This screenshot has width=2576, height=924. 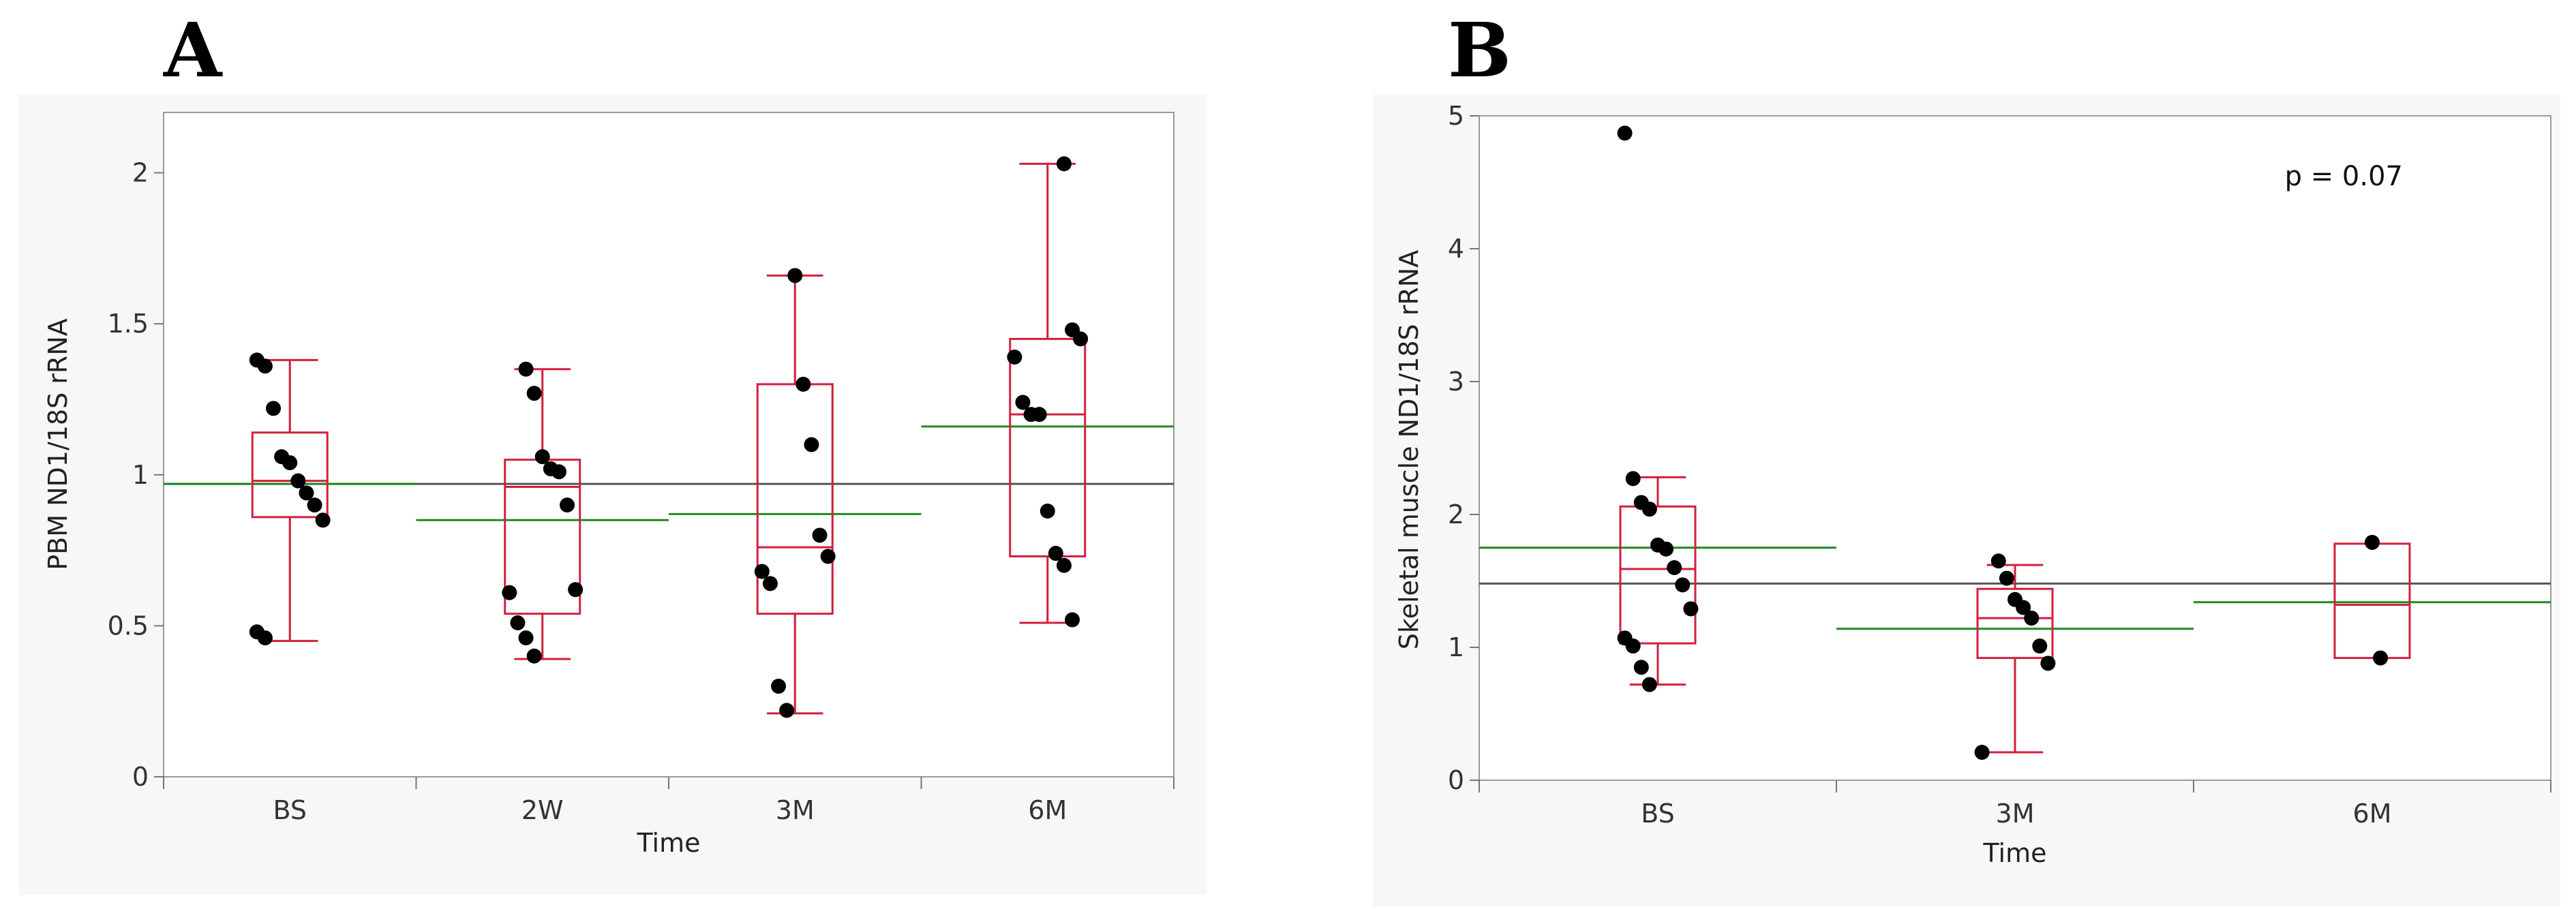 I want to click on x-tick-label: 2W, so click(x=542, y=810).